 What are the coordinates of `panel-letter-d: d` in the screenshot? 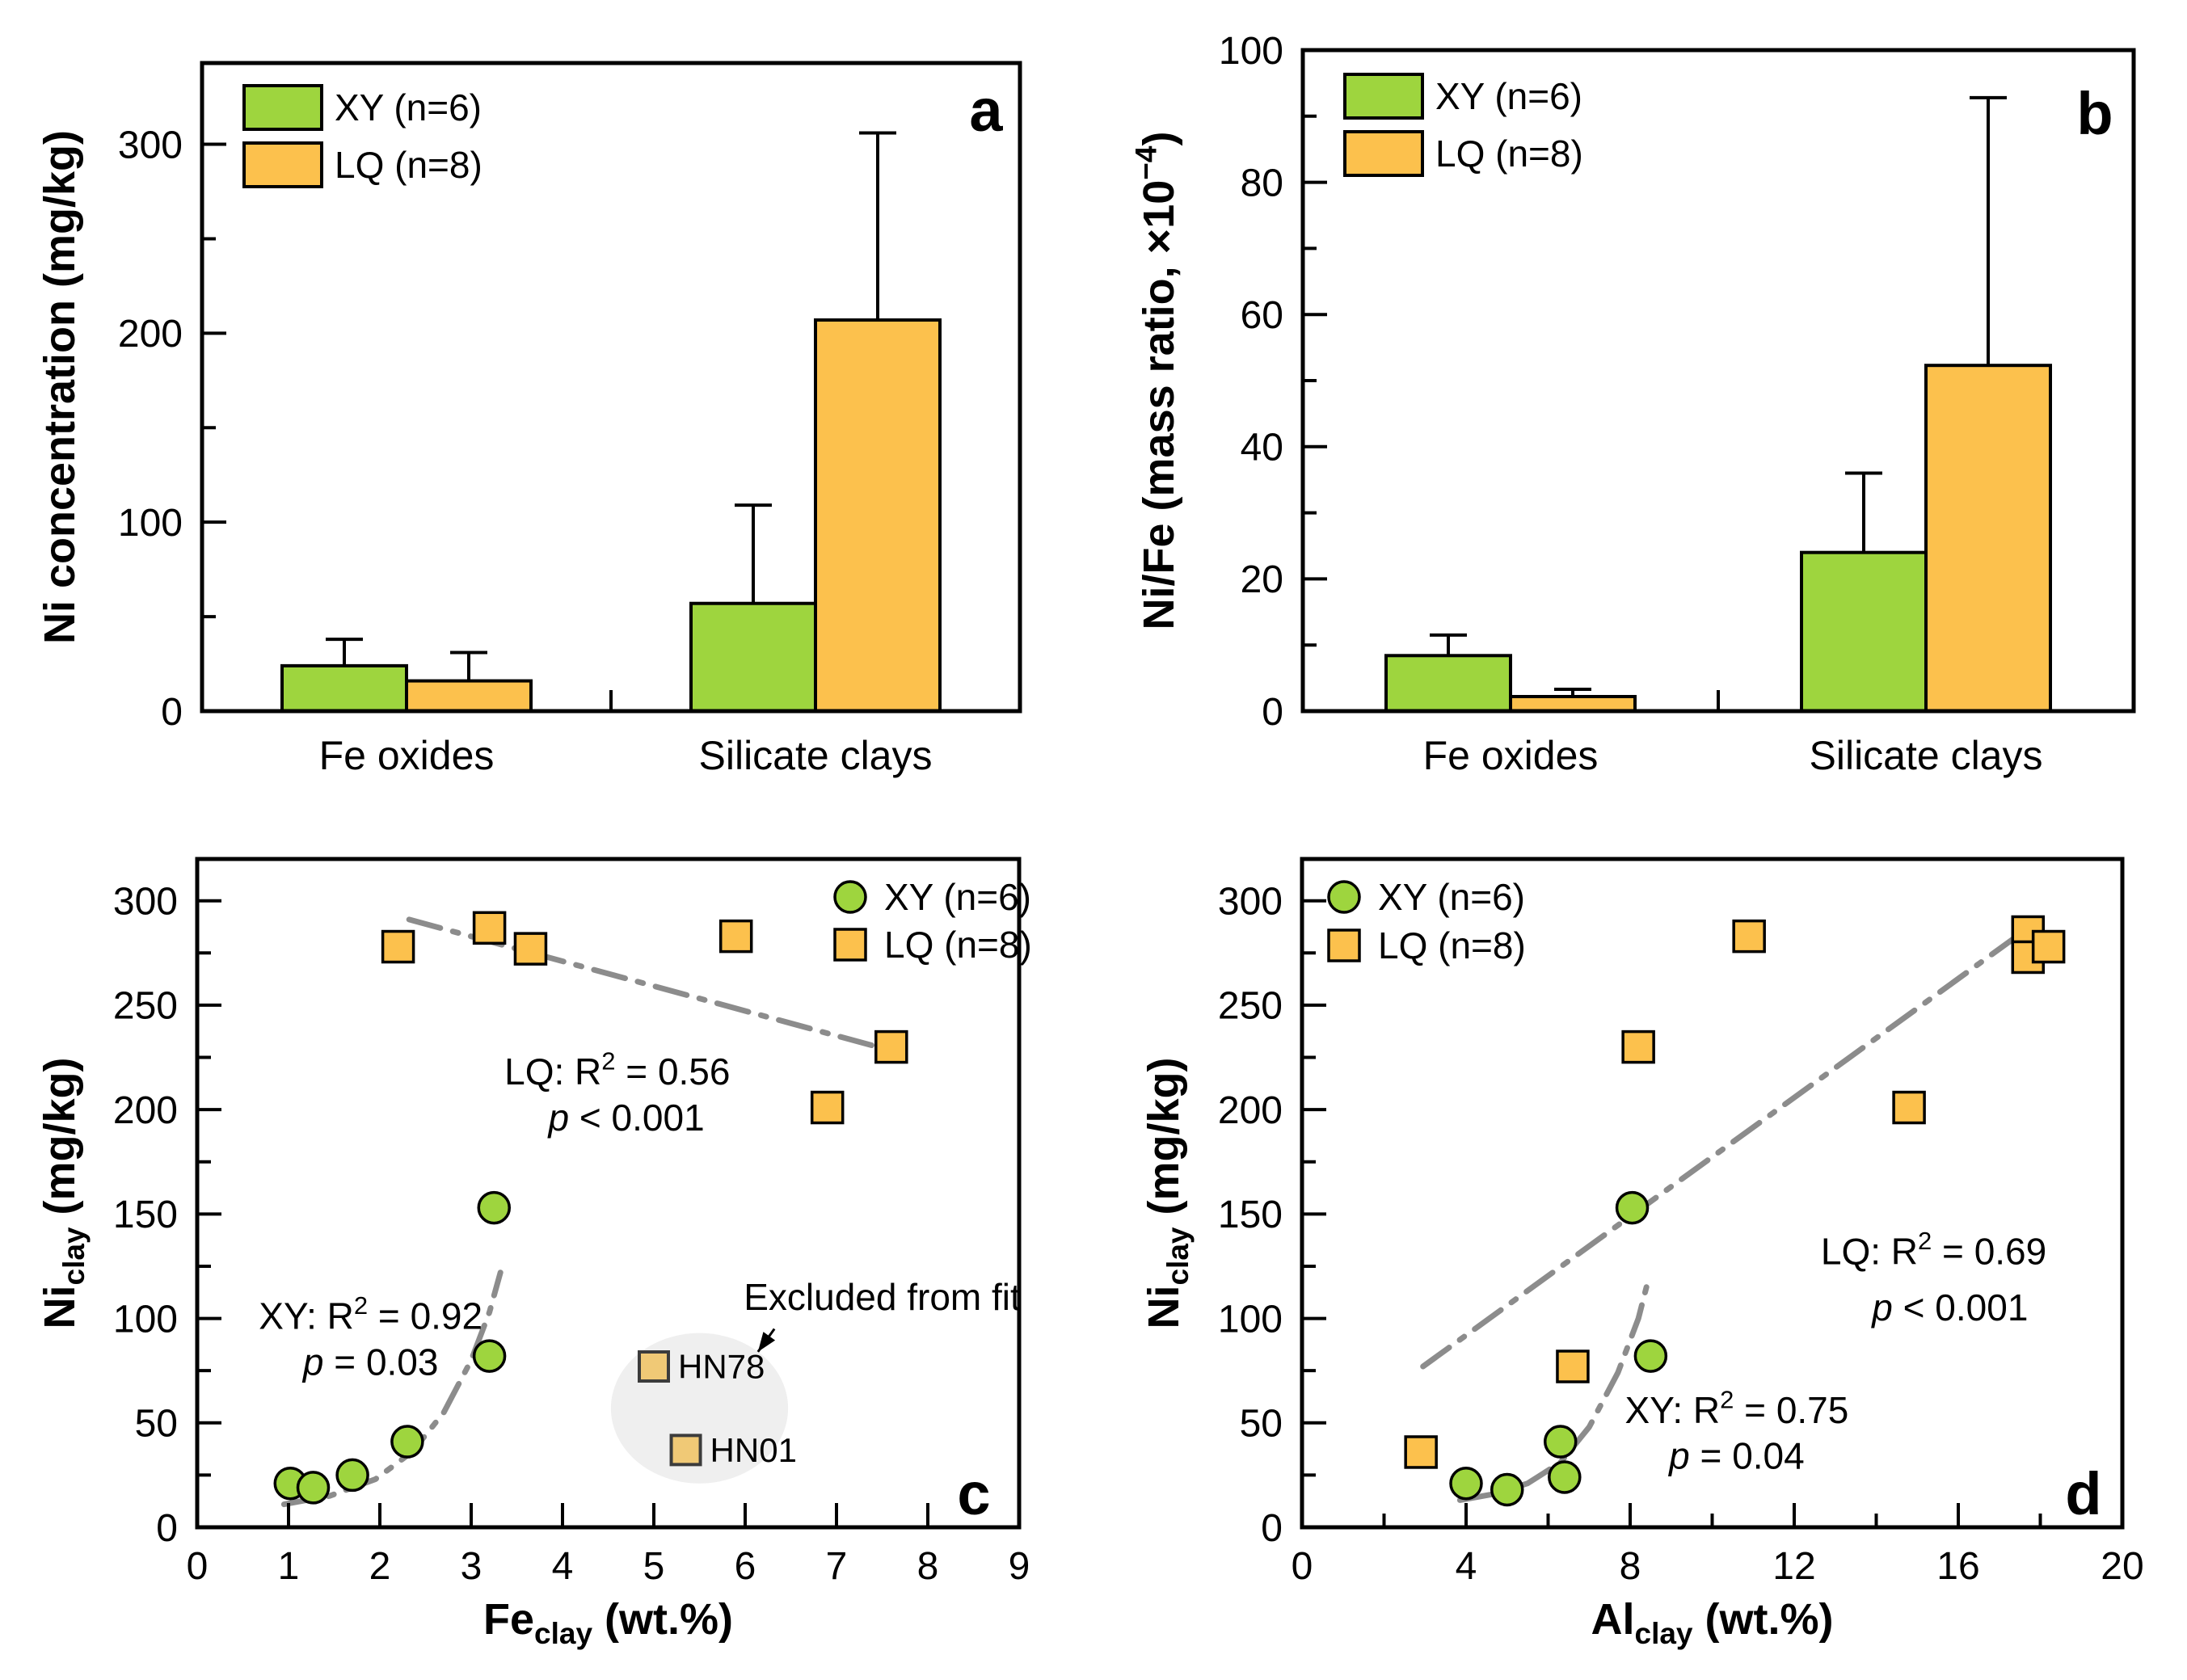 It's located at (2083, 1493).